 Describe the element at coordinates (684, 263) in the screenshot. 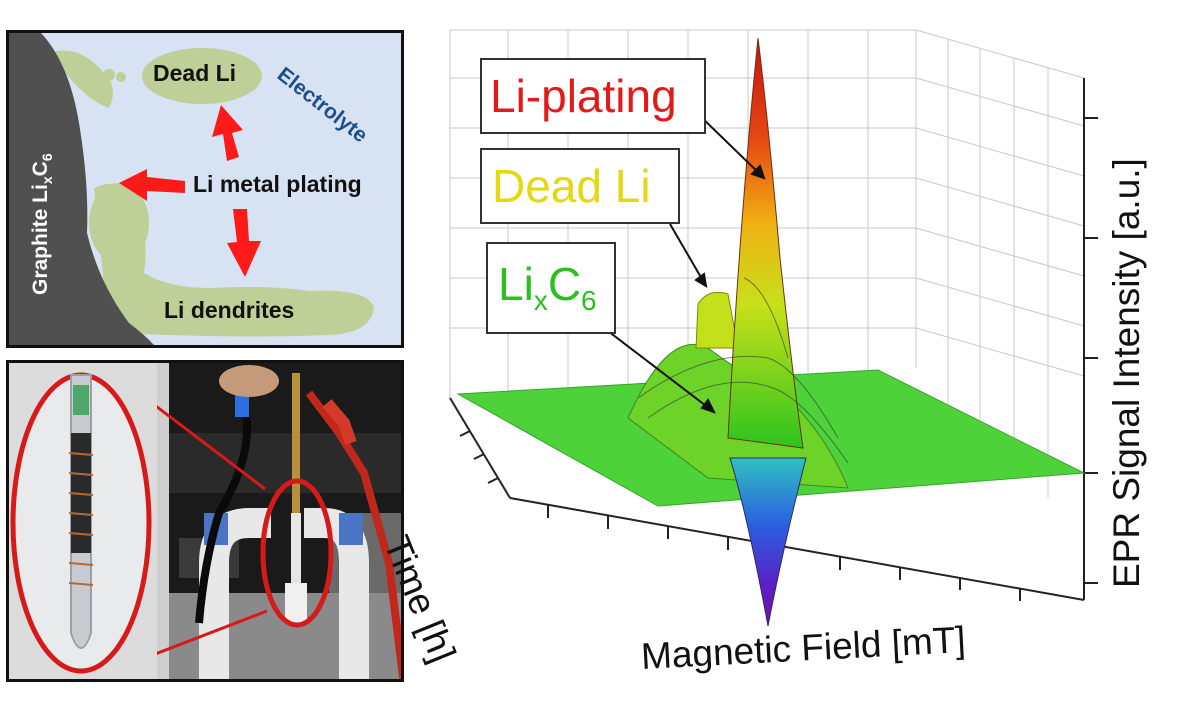

I see `callout-pointers` at that location.